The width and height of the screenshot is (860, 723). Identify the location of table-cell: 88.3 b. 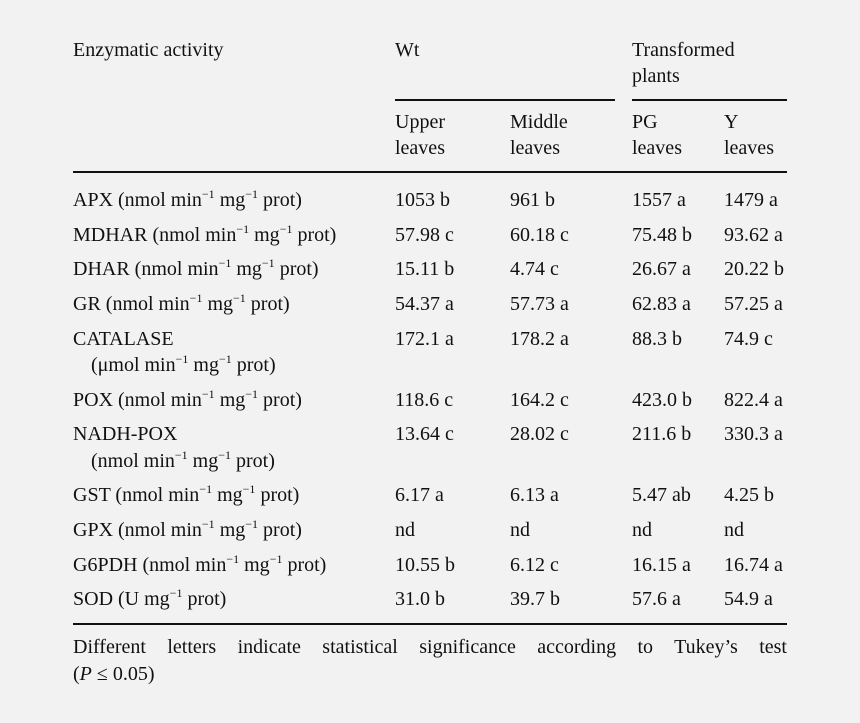
(657, 339).